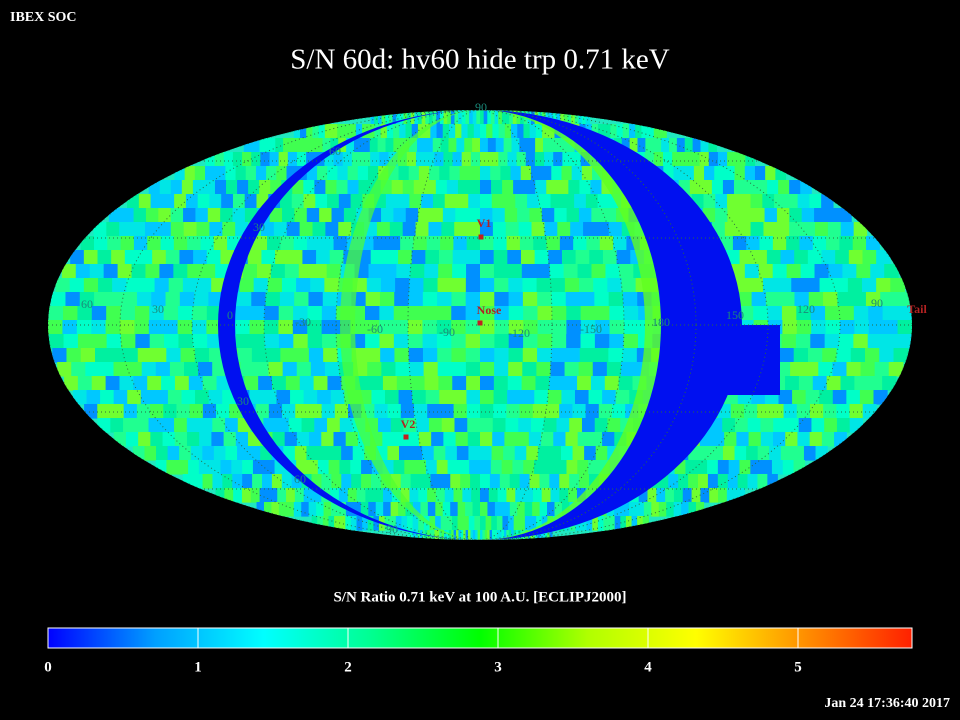  Describe the element at coordinates (48, 667) in the screenshot. I see `colorbar-tick-label: 0` at that location.